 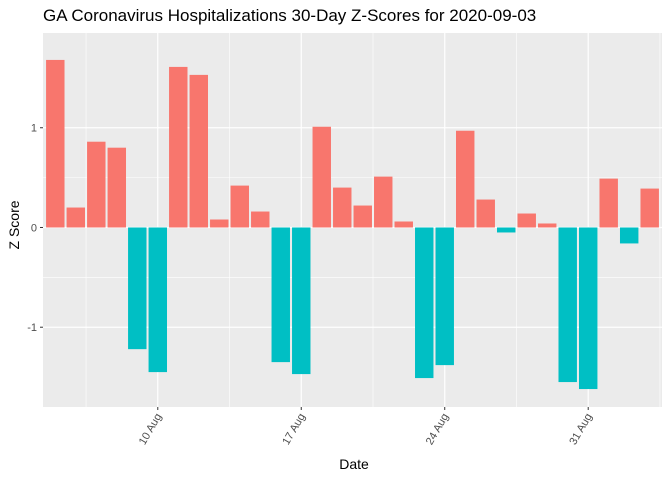 What do you see at coordinates (354, 464) in the screenshot?
I see `x-axis-title: Date` at bounding box center [354, 464].